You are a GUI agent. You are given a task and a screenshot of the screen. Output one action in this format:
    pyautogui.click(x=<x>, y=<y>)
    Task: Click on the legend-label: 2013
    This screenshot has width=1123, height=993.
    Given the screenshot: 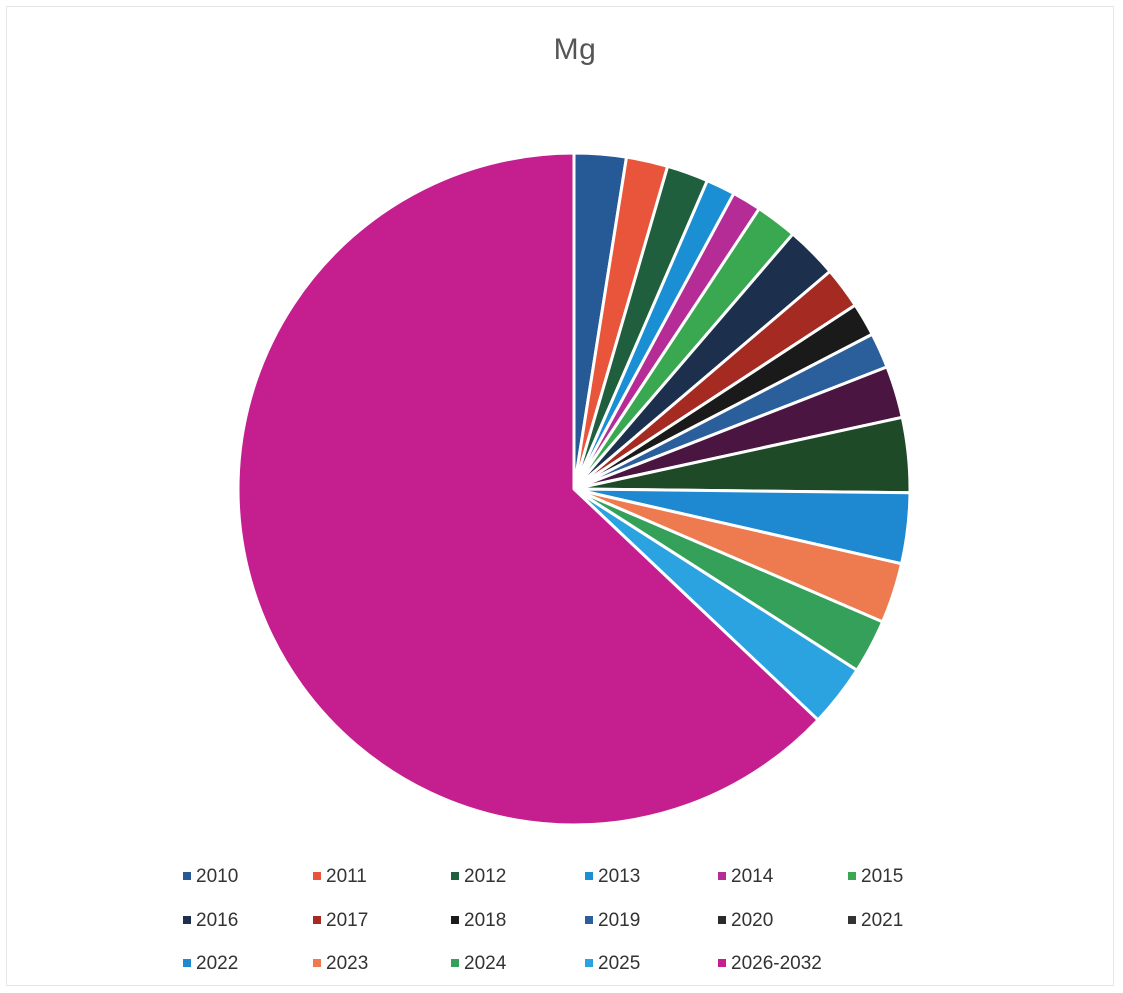 What is the action you would take?
    pyautogui.click(x=619, y=876)
    